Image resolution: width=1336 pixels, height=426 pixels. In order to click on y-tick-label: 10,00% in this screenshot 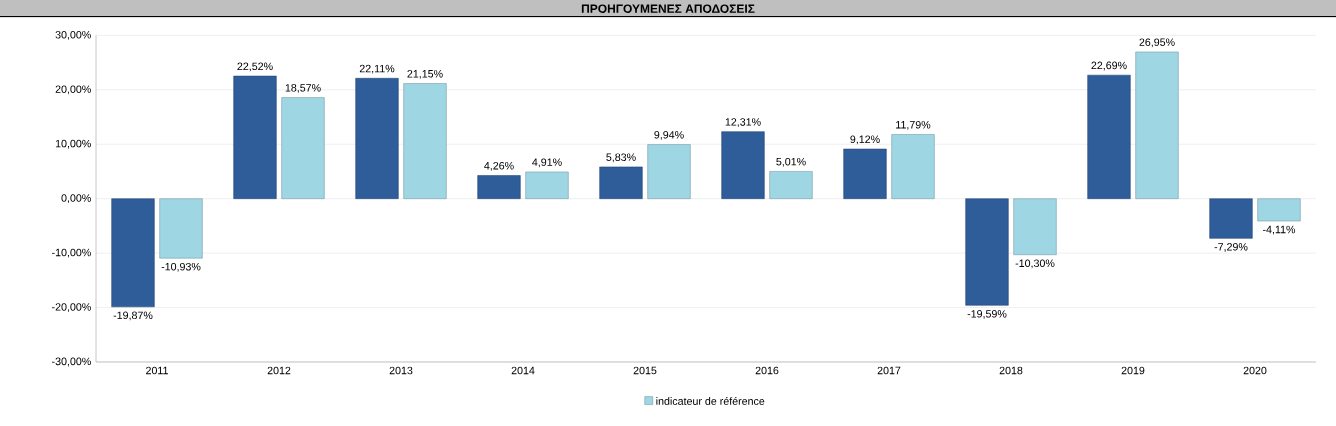, I will do `click(73, 144)`.